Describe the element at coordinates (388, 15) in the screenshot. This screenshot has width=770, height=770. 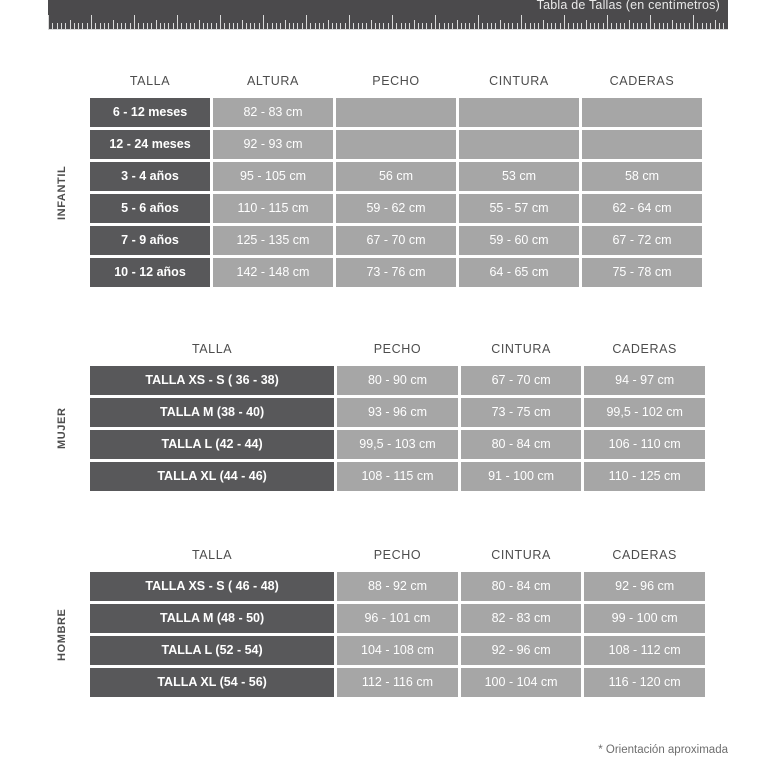
I see `ruler-header-band: Tabla de Tallas (en centímetros)` at that location.